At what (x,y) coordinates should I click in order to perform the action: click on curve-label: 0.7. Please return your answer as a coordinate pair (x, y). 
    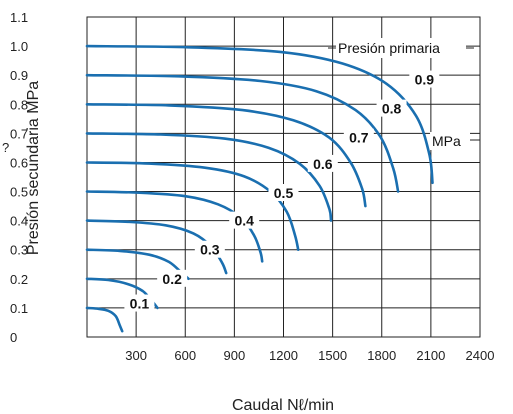
    Looking at the image, I should click on (359, 138).